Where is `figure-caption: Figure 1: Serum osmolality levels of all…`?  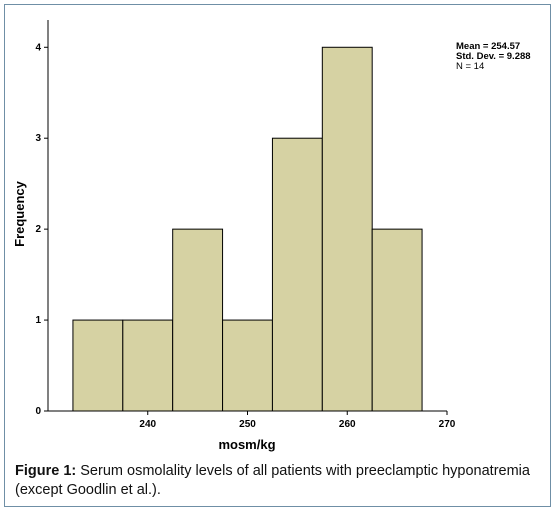
figure-caption: Figure 1: Serum osmolality levels of all… is located at coordinates (280, 481).